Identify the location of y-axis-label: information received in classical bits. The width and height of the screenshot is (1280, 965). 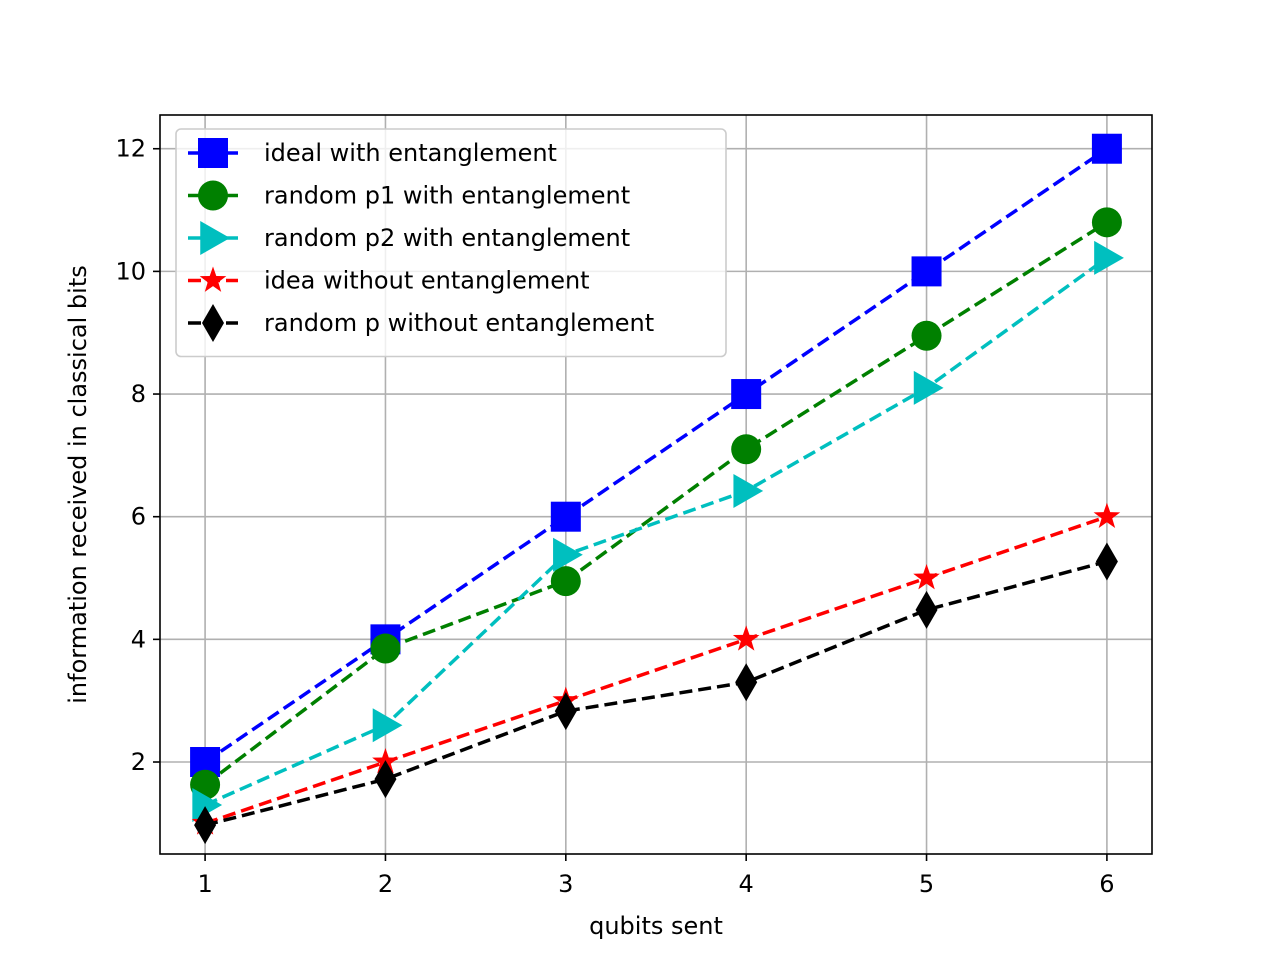
(78, 484).